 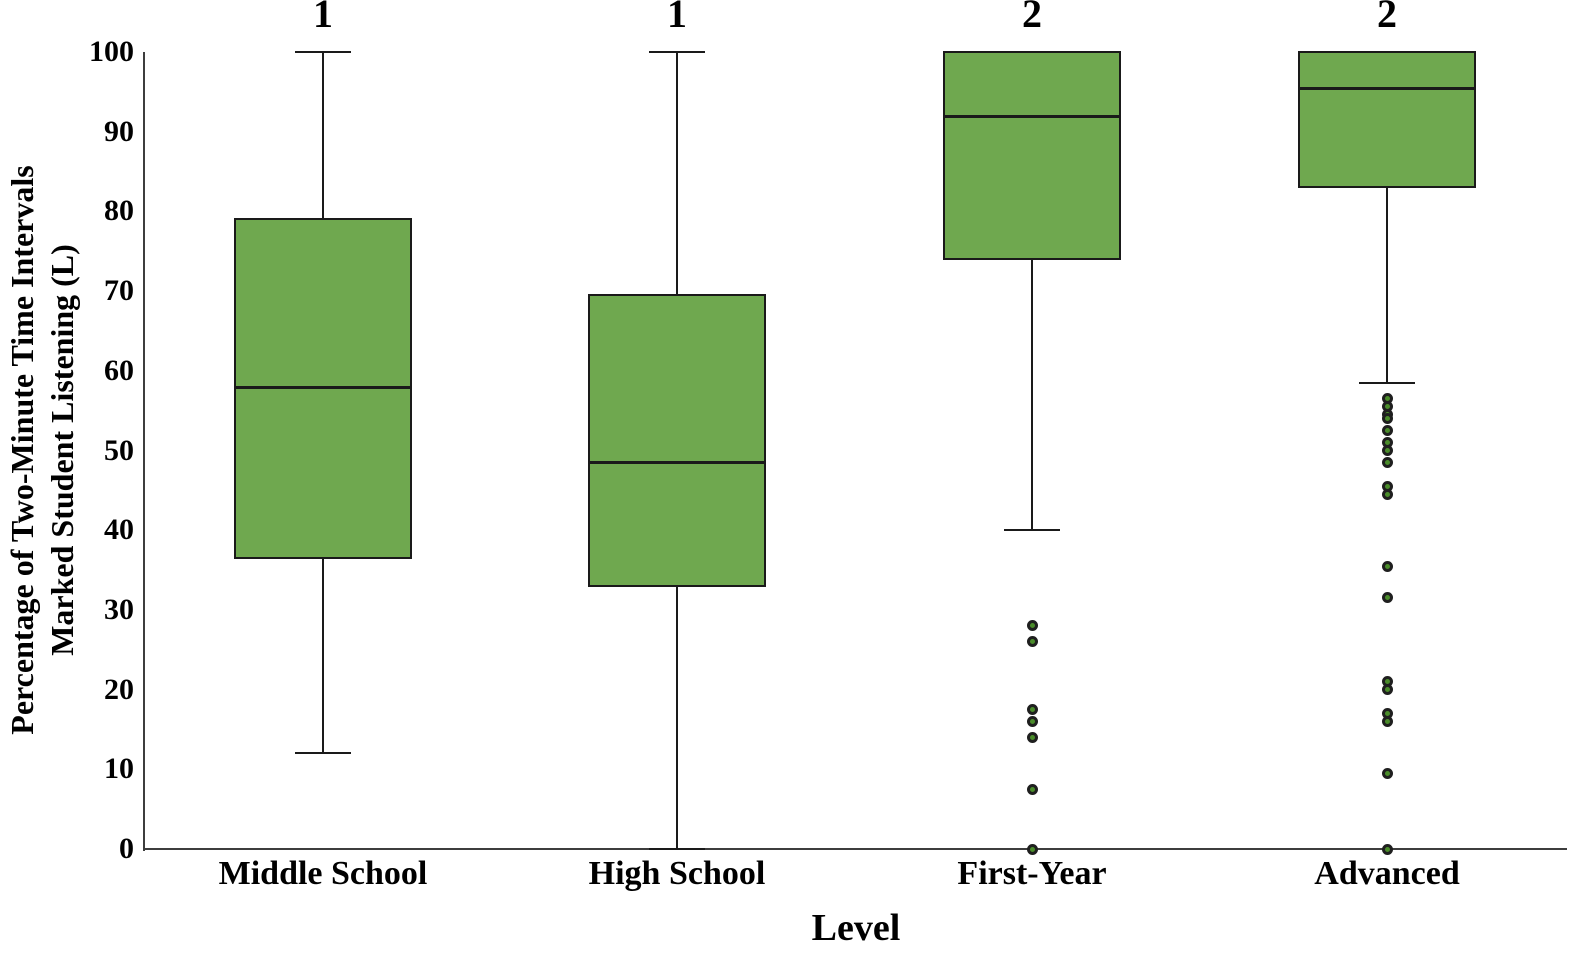 I want to click on y-tick-label-10: 10, so click(x=119, y=769).